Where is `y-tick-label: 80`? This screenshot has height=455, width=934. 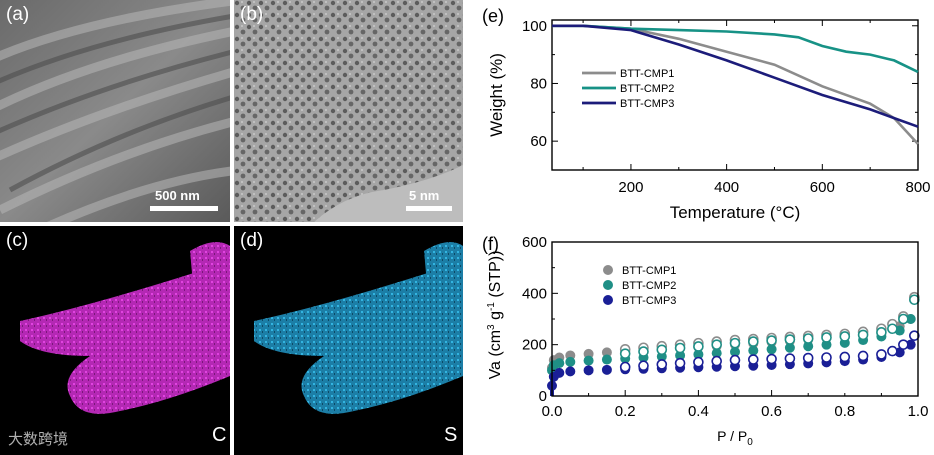
y-tick-label: 80 is located at coordinates (538, 83).